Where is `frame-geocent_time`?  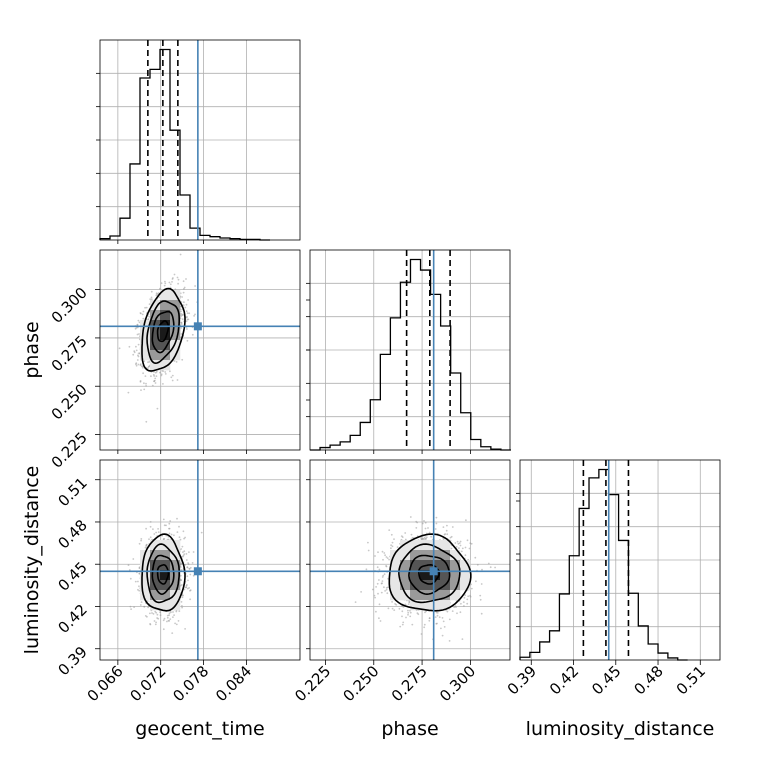
frame-geocent_time is located at coordinates (200, 140).